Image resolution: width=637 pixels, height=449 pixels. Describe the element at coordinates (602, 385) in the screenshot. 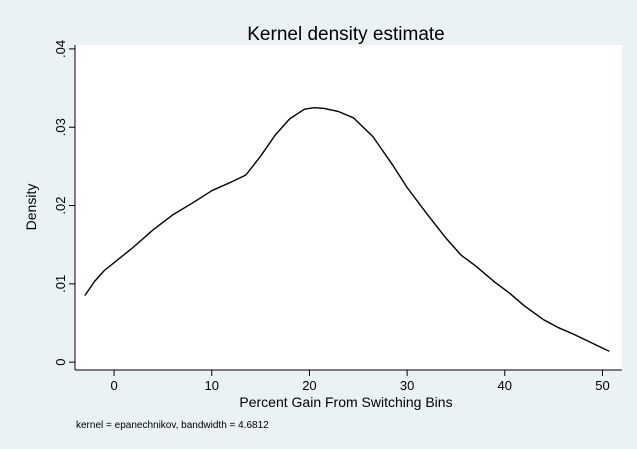

I see `x-tick-label: 50` at that location.